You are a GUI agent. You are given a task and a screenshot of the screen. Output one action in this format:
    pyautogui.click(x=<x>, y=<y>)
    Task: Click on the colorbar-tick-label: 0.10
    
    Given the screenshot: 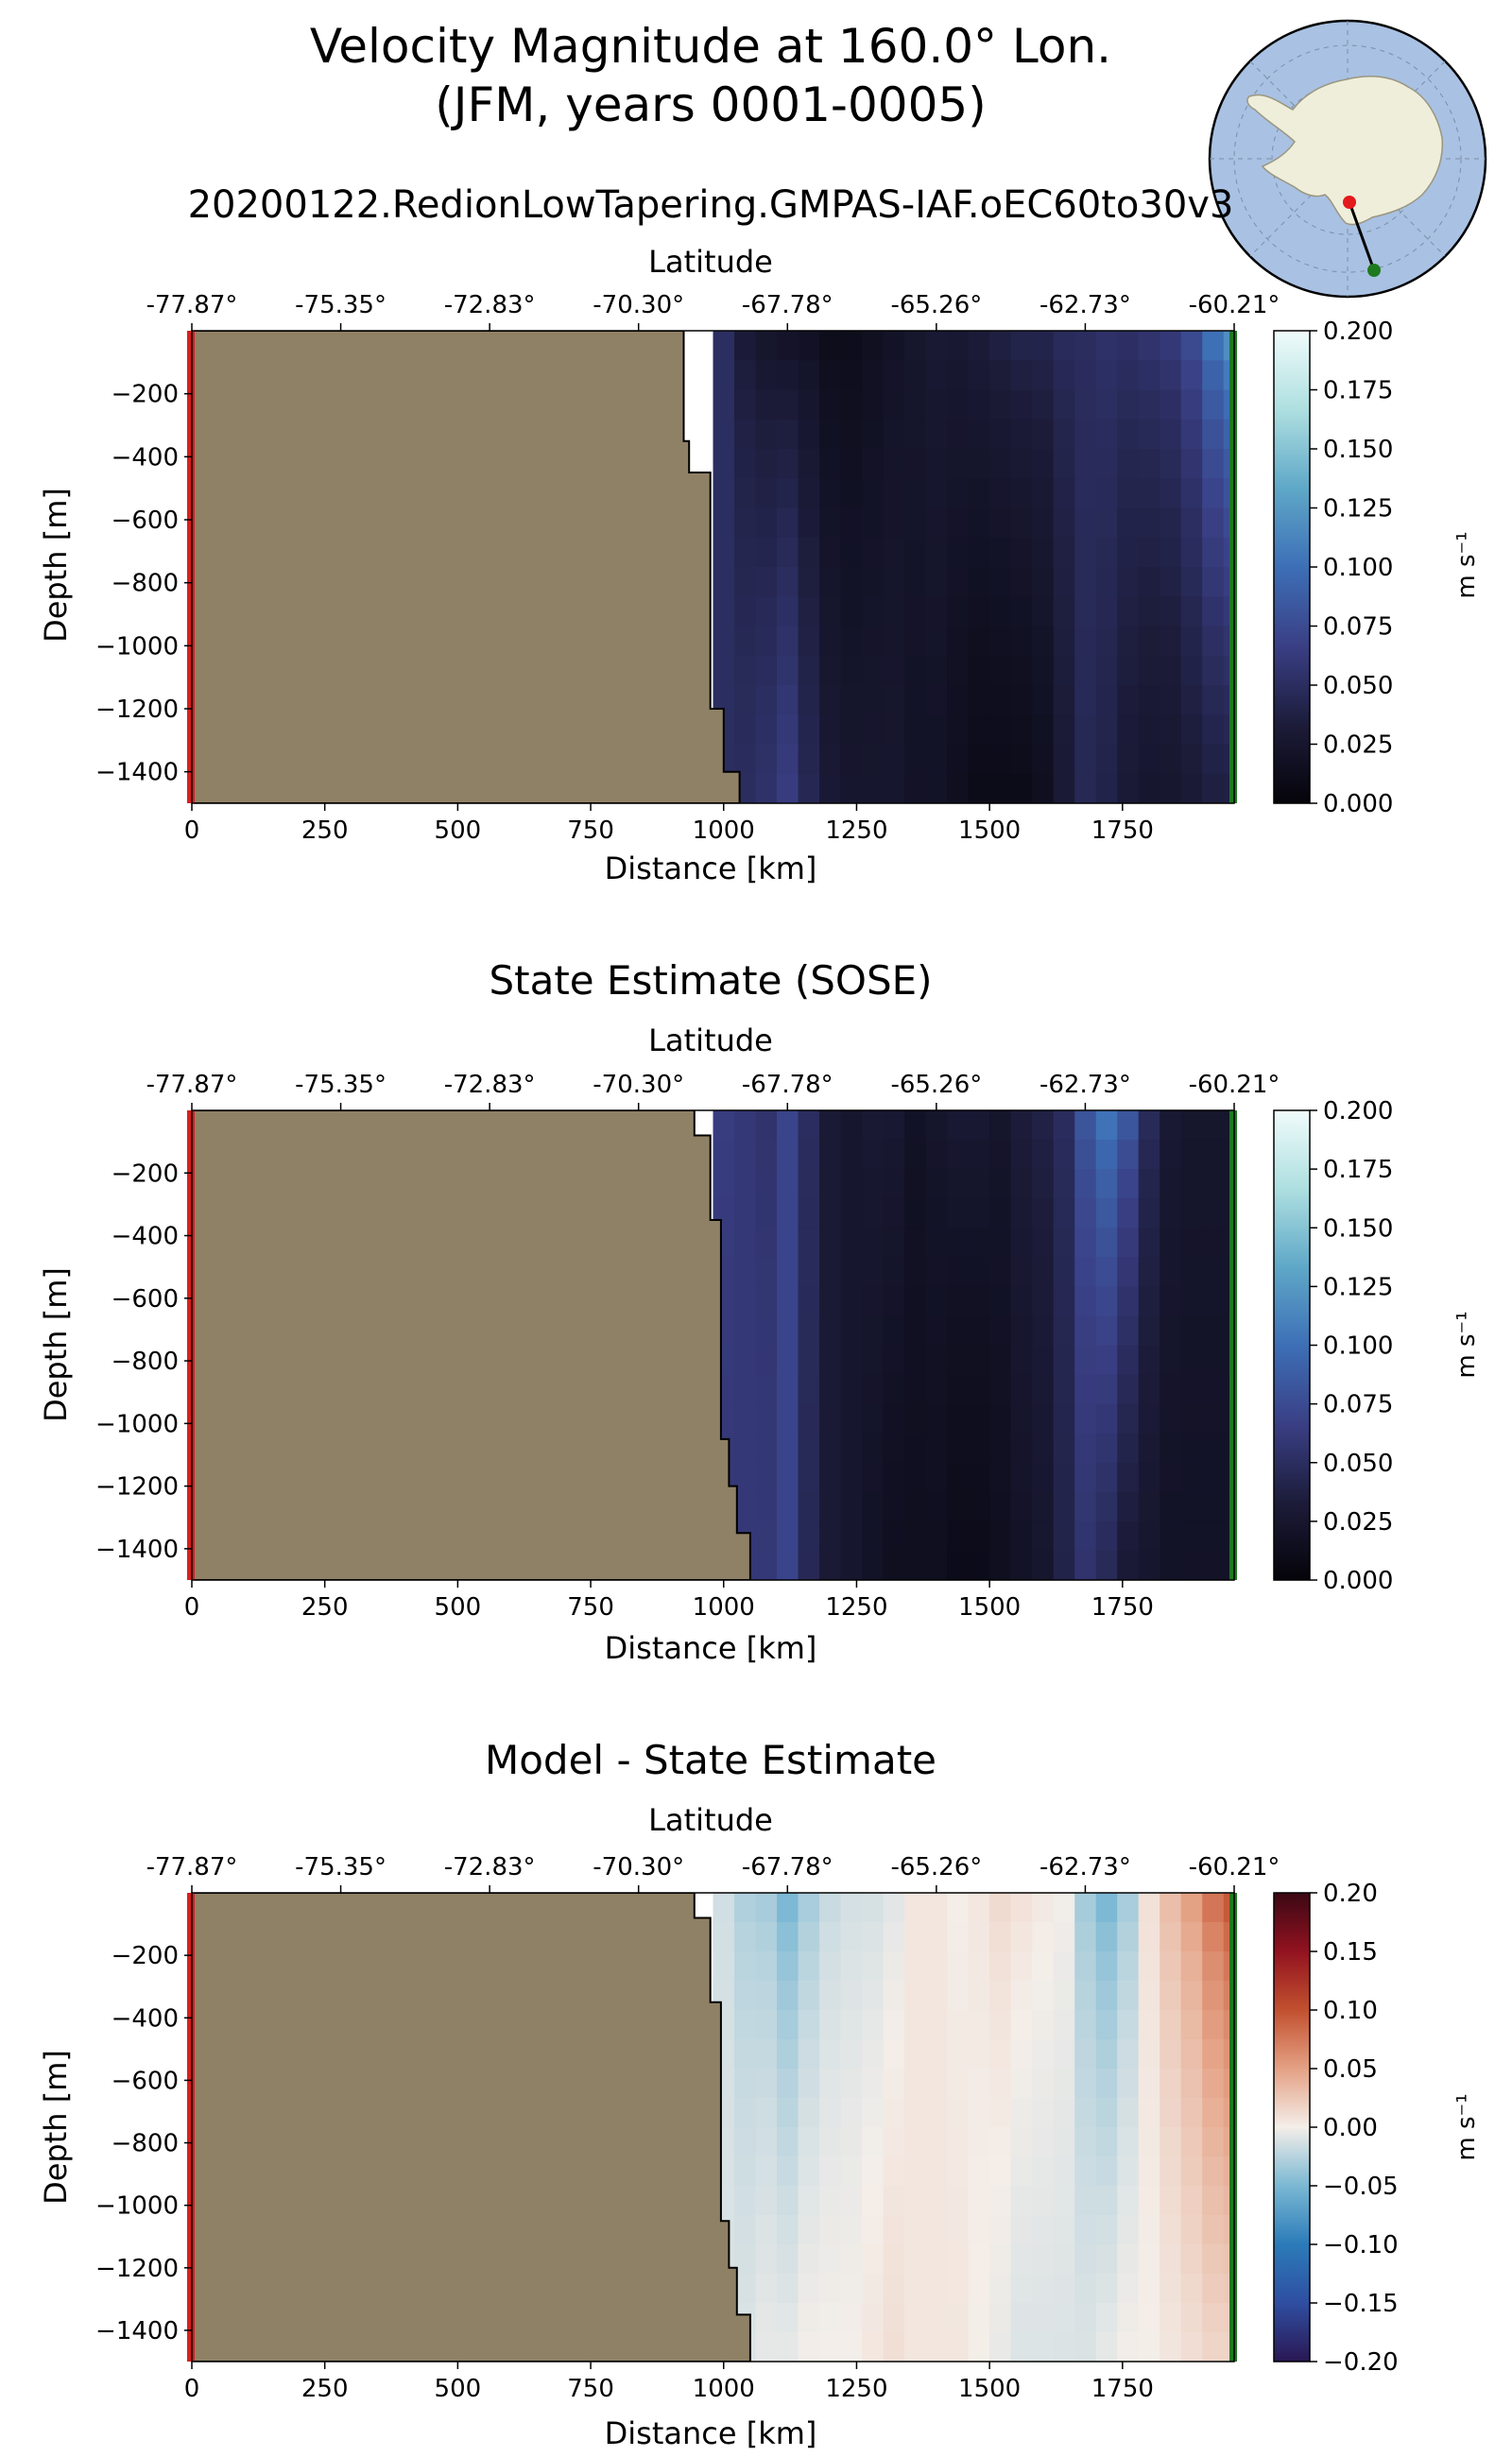 What is the action you would take?
    pyautogui.click(x=1350, y=2011)
    